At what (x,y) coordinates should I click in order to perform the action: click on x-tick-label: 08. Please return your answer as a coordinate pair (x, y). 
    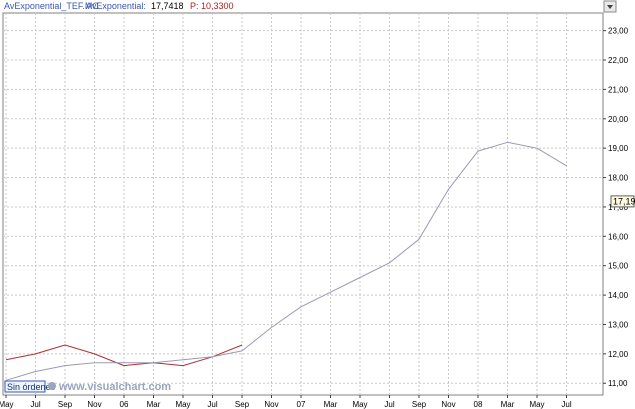
    Looking at the image, I should click on (478, 404).